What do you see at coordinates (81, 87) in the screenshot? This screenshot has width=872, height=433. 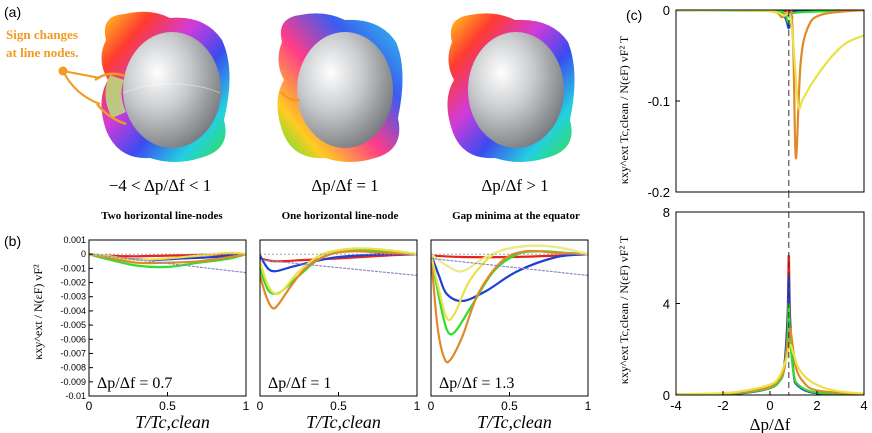 I see `annotation-pointer-lines` at bounding box center [81, 87].